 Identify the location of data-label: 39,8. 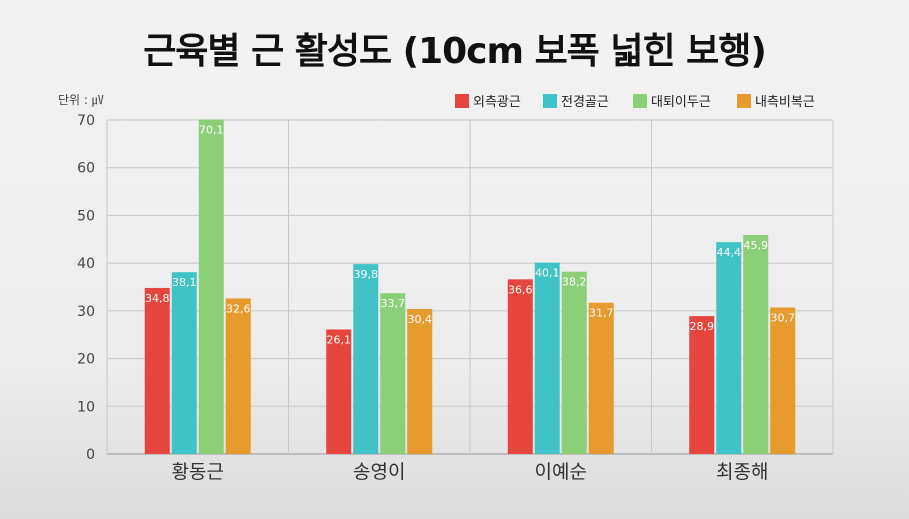
(366, 274).